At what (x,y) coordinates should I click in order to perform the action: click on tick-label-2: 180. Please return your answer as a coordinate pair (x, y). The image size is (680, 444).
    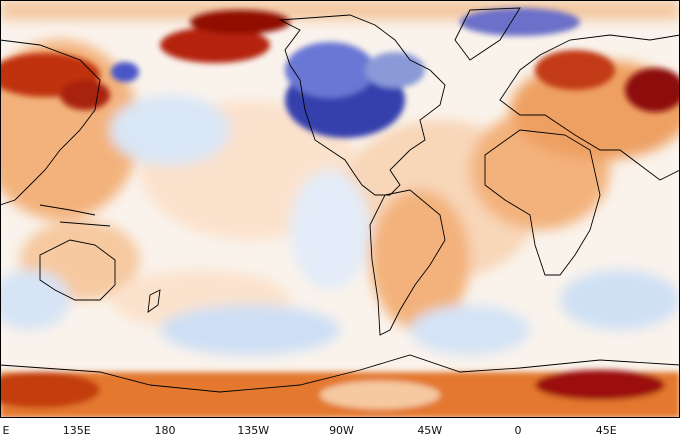
    Looking at the image, I should click on (165, 430).